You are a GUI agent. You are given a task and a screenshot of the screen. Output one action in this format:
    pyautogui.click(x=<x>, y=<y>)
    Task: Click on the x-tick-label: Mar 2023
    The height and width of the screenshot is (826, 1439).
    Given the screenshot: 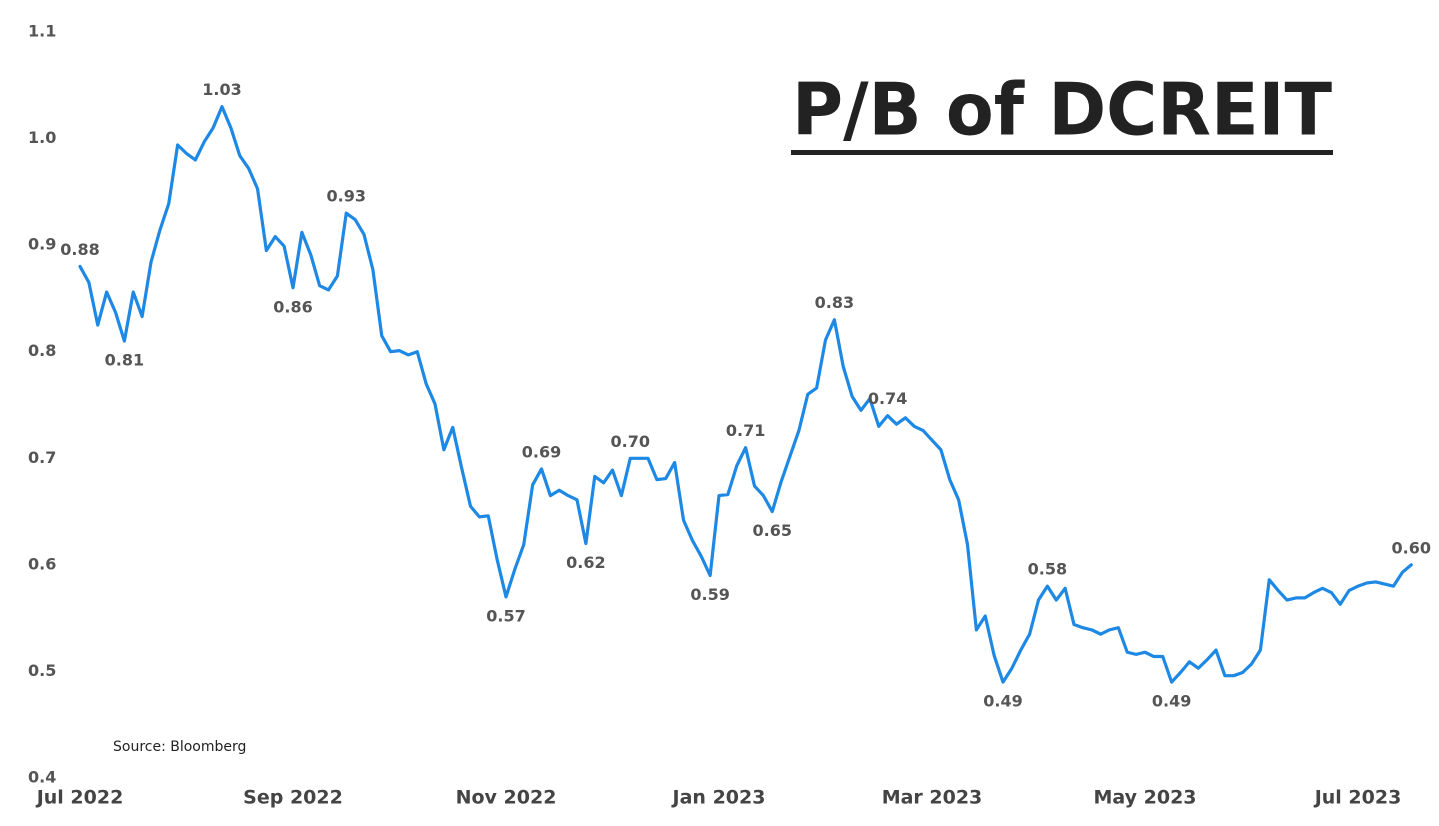 What is the action you would take?
    pyautogui.click(x=932, y=798)
    